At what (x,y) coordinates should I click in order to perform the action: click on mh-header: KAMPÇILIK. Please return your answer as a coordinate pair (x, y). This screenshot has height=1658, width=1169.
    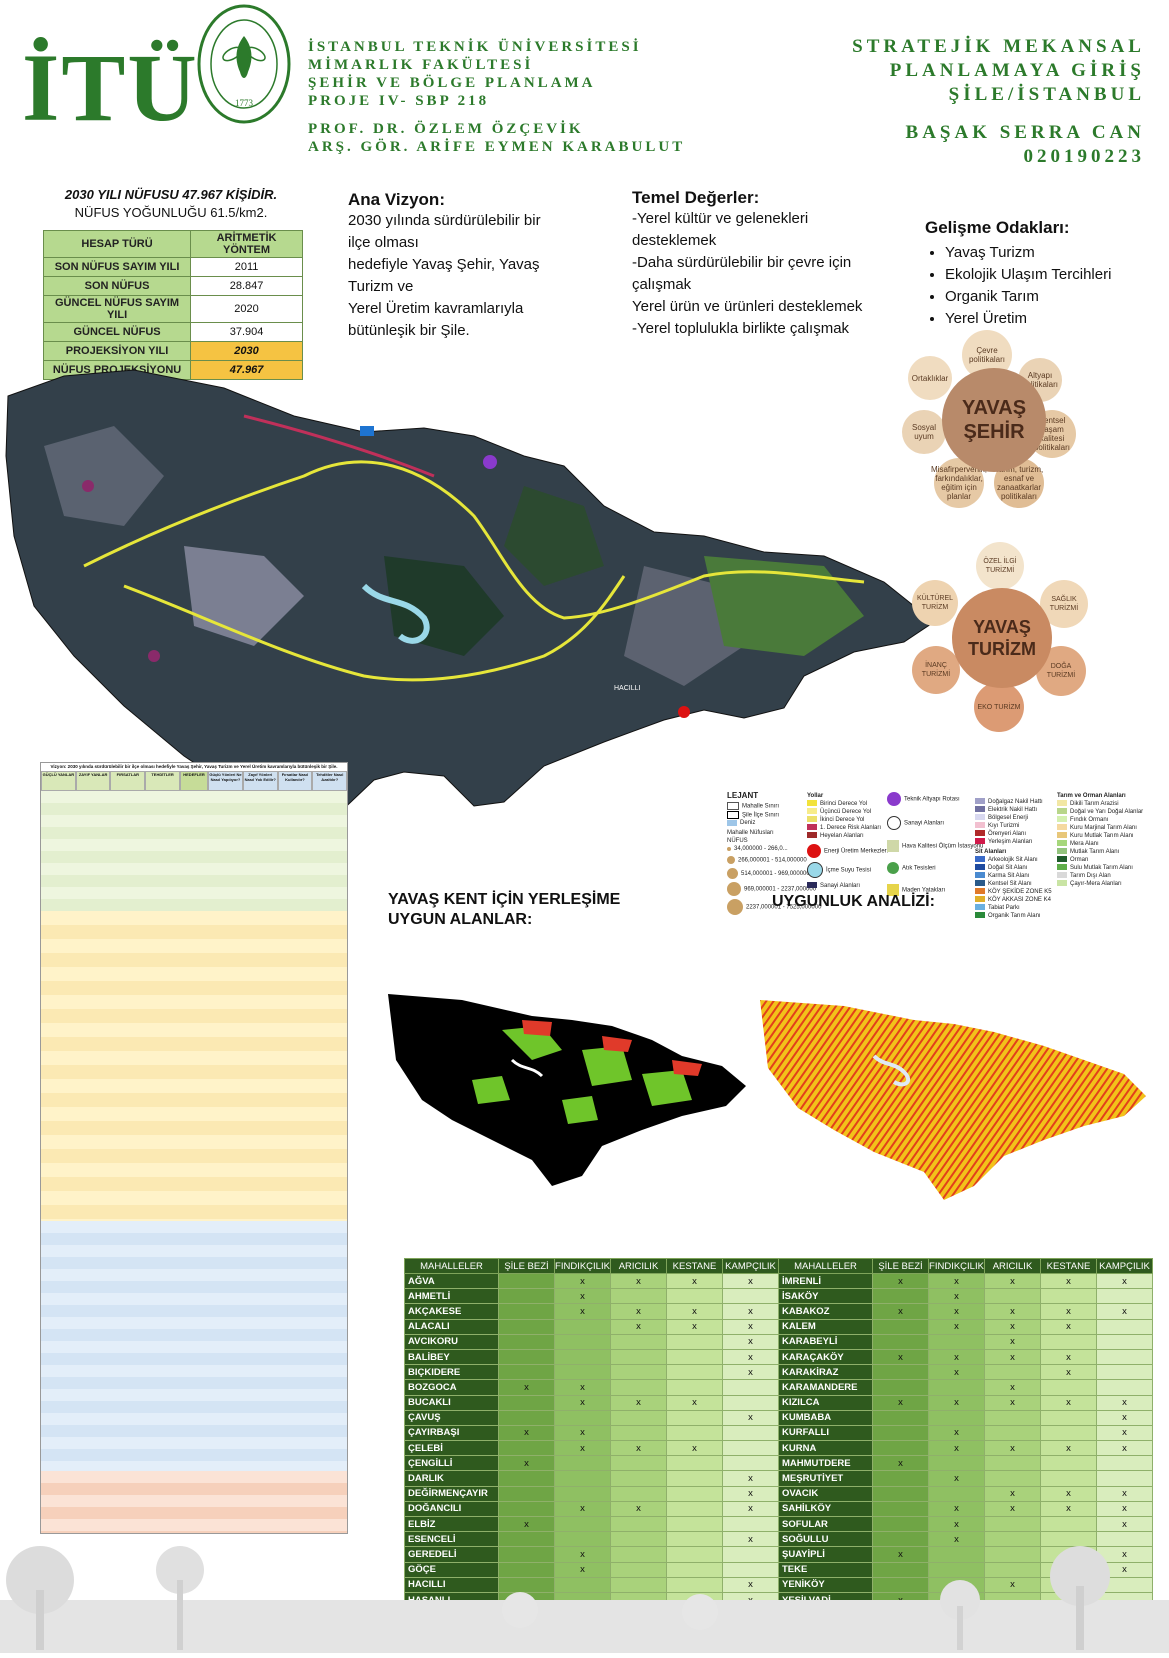
    Looking at the image, I should click on (750, 1266).